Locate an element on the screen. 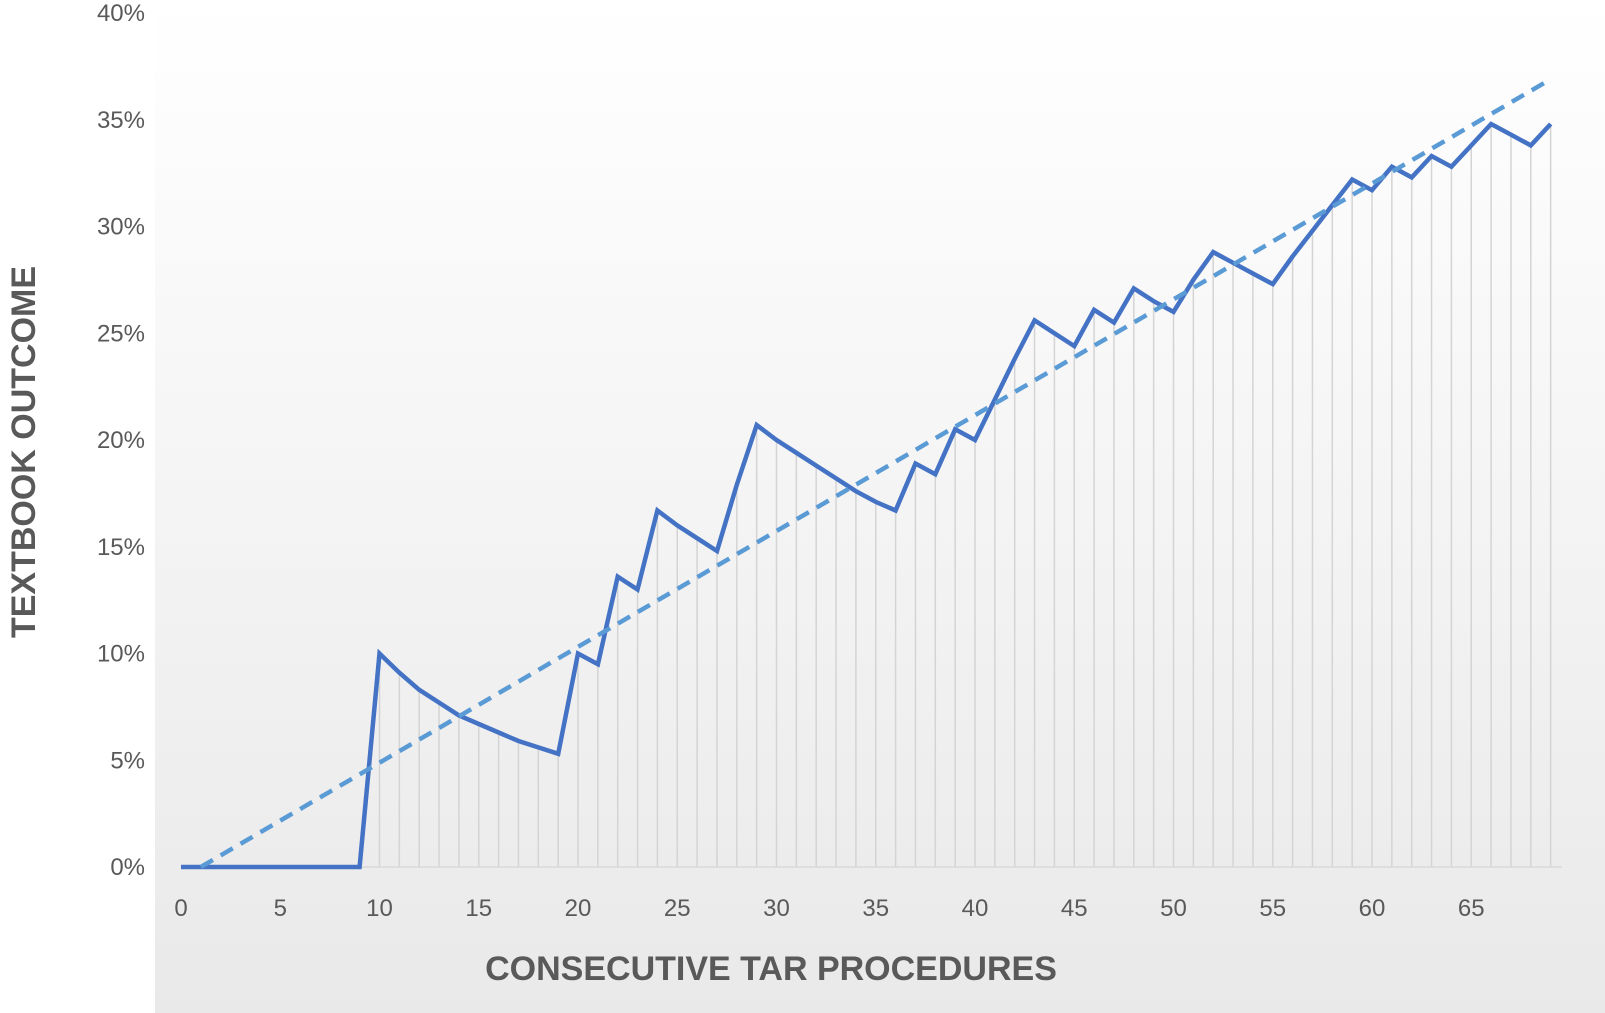 This screenshot has width=1605, height=1013. y-tick-label: 35% is located at coordinates (121, 120).